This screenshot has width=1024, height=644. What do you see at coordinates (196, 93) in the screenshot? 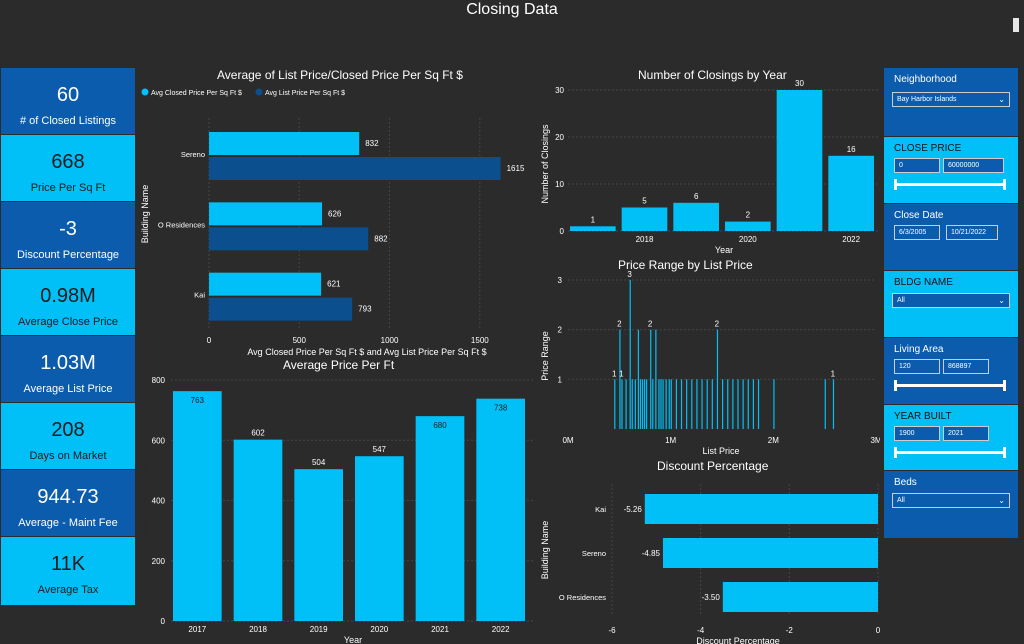
I see `legend-label: Avg Closed Price Per Sq Ft $` at bounding box center [196, 93].